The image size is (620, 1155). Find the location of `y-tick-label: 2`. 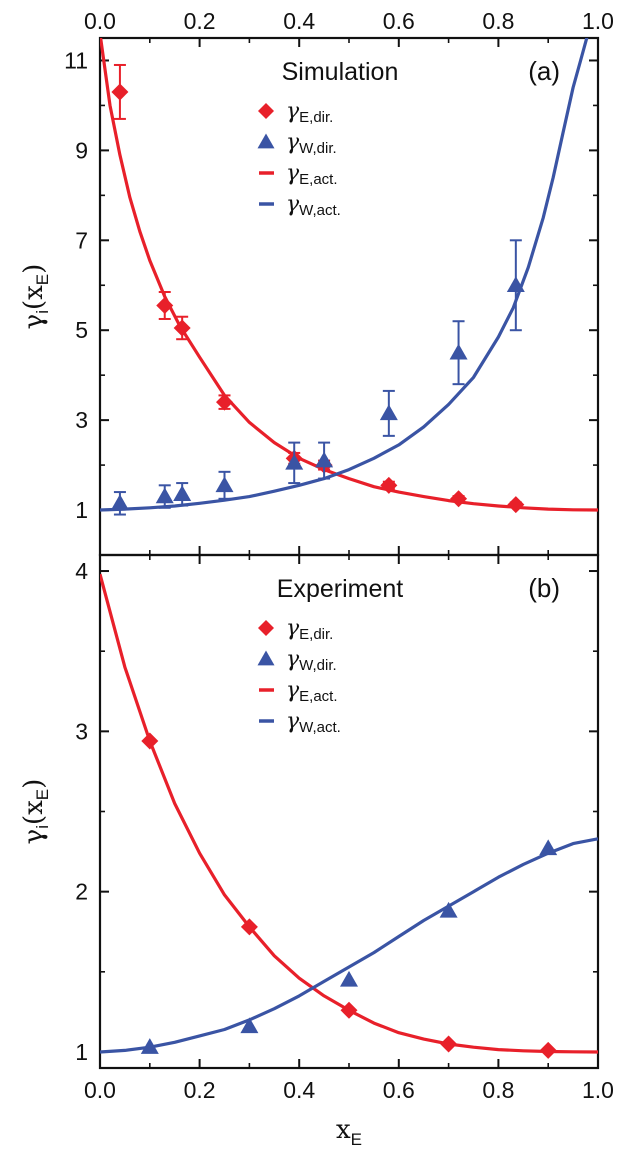

y-tick-label: 2 is located at coordinates (81, 892).